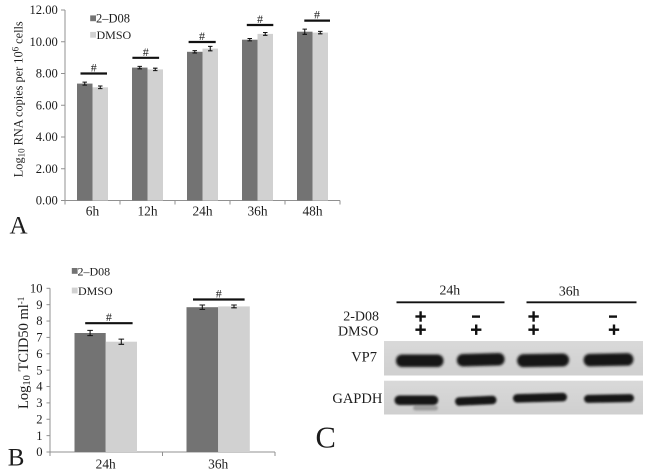 The image size is (650, 474). What do you see at coordinates (364, 358) in the screenshot?
I see `svg-text: VP7` at bounding box center [364, 358].